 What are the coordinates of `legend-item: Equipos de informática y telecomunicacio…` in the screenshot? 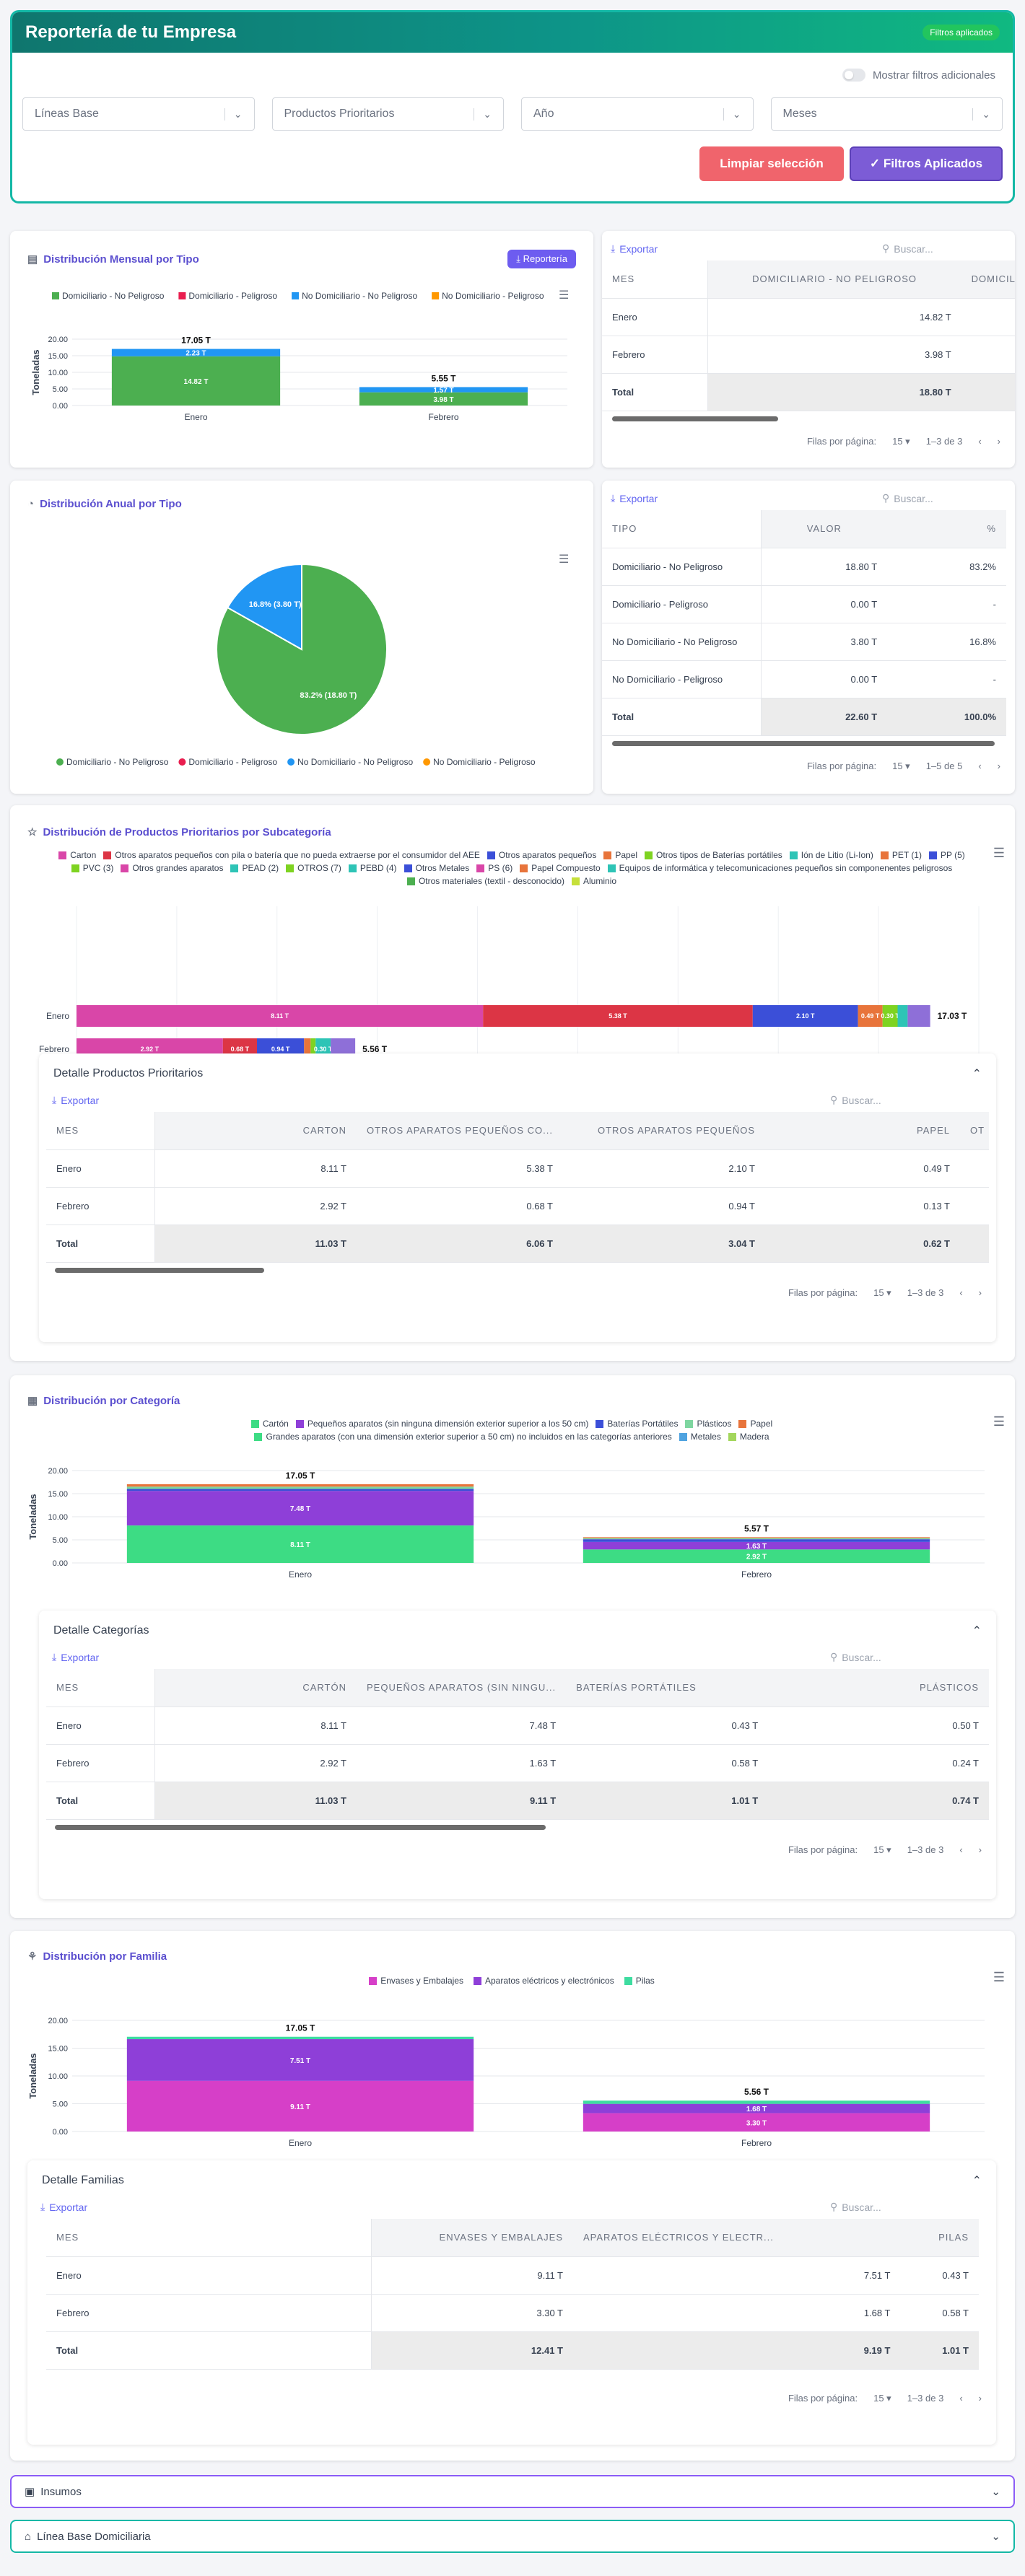 It's located at (779, 868).